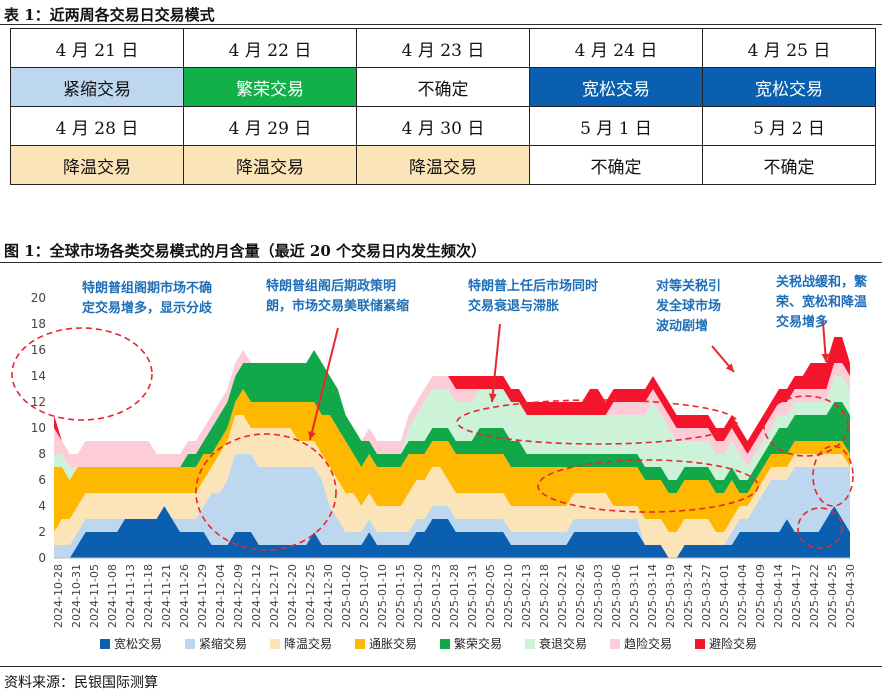 This screenshot has width=884, height=694. Describe the element at coordinates (796, 596) in the screenshot. I see `x-tick-label: 2025-04-17` at that location.